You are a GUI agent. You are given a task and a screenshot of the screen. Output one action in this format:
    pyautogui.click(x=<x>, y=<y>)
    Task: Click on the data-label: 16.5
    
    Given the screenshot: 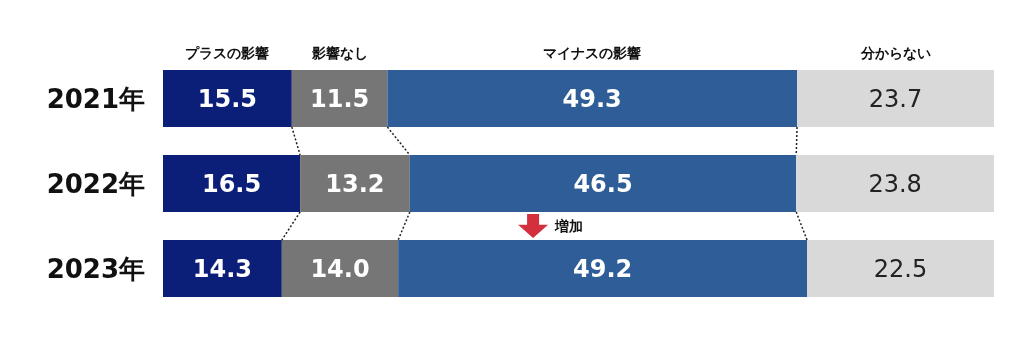 What is the action you would take?
    pyautogui.click(x=231, y=183)
    